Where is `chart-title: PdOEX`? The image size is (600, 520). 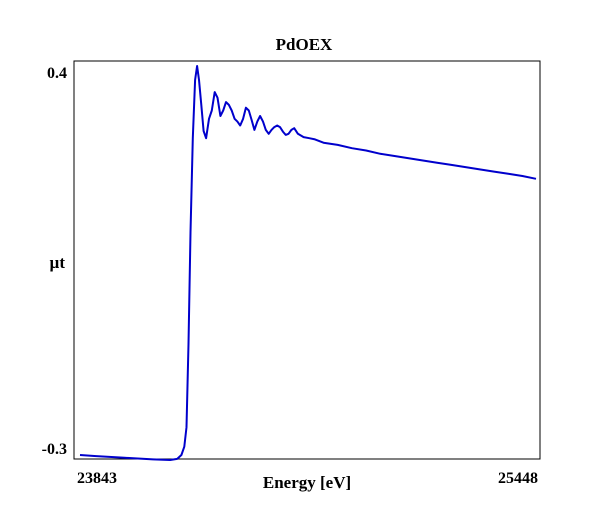 chart-title: PdOEX is located at coordinates (304, 44).